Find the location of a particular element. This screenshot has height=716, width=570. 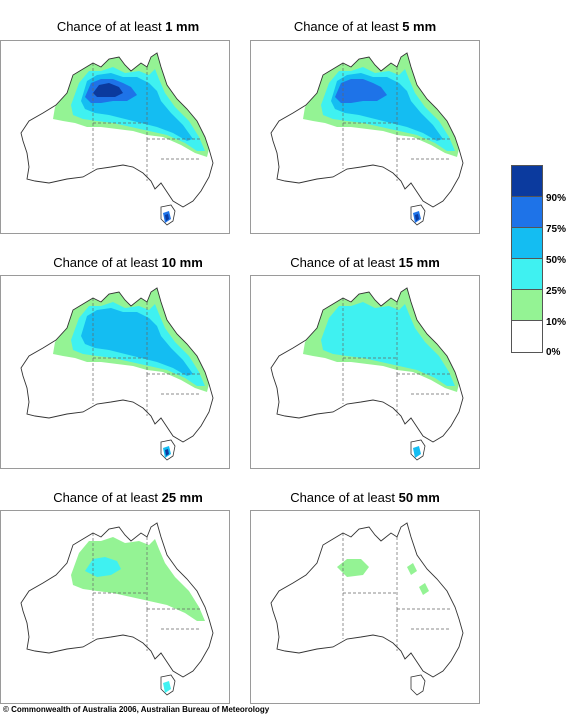

map-panel-1mm is located at coordinates (115, 137).